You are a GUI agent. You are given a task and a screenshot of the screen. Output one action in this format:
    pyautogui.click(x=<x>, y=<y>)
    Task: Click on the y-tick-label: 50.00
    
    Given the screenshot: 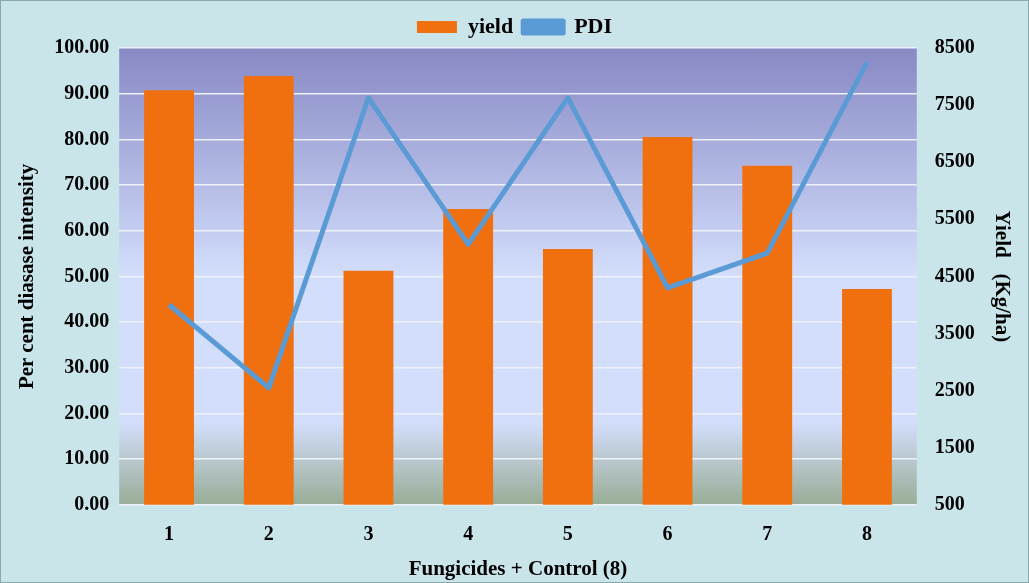 What is the action you would take?
    pyautogui.click(x=87, y=274)
    